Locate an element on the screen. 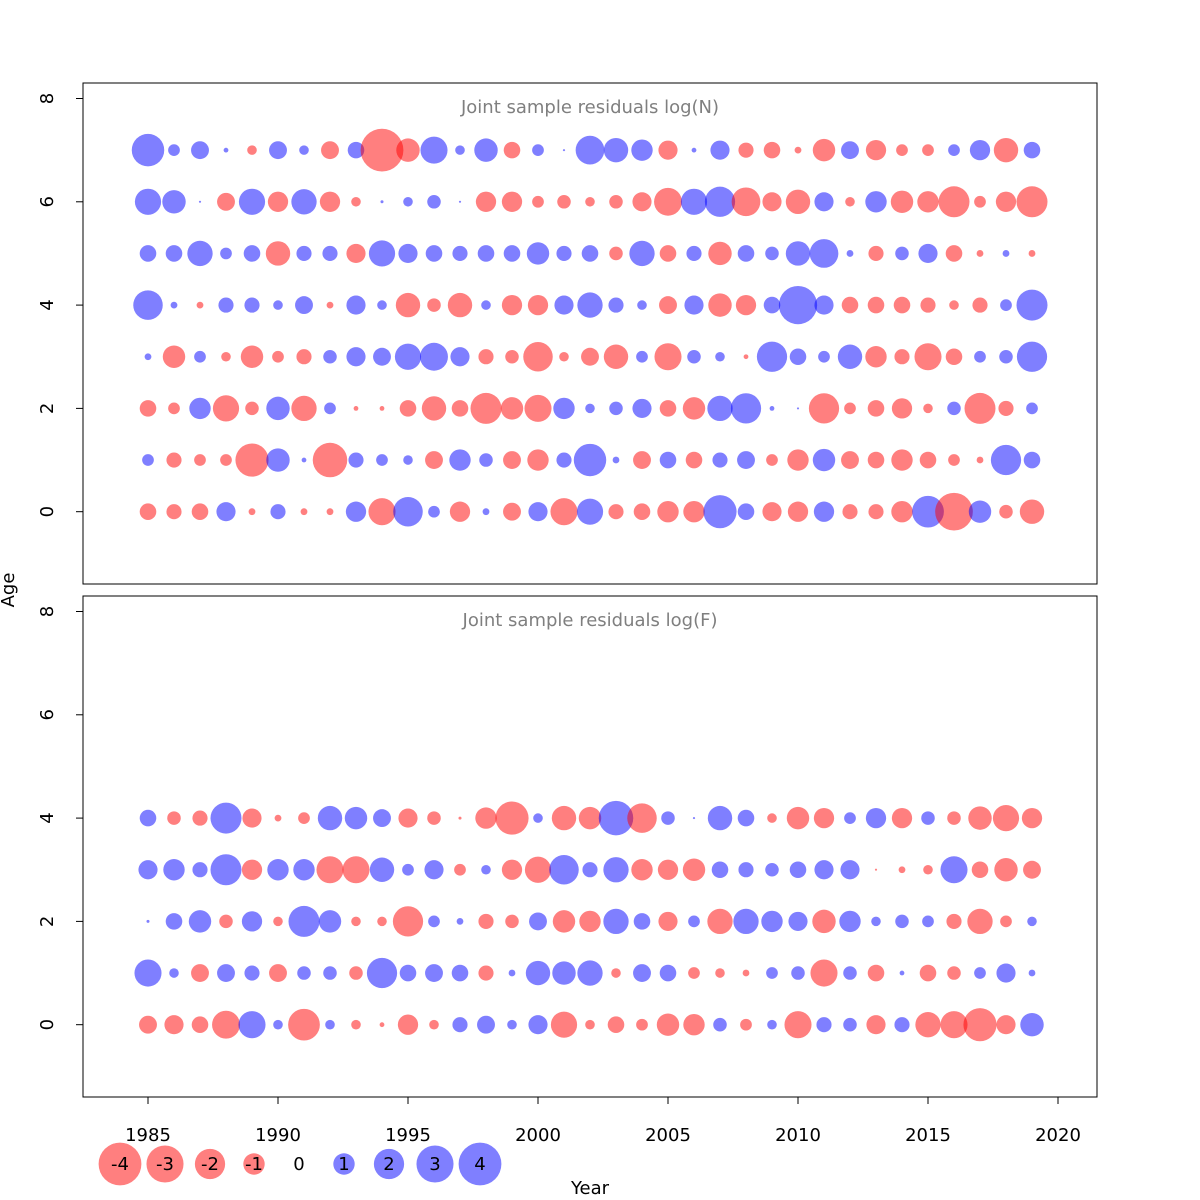 The image size is (1200, 1200). x-tick-label: 2020 is located at coordinates (1058, 1135).